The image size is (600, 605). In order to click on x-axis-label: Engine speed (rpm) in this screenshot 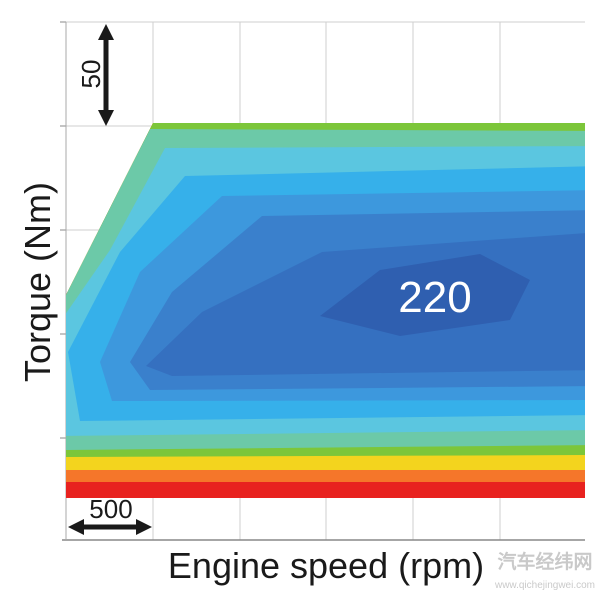, I will do `click(326, 565)`.